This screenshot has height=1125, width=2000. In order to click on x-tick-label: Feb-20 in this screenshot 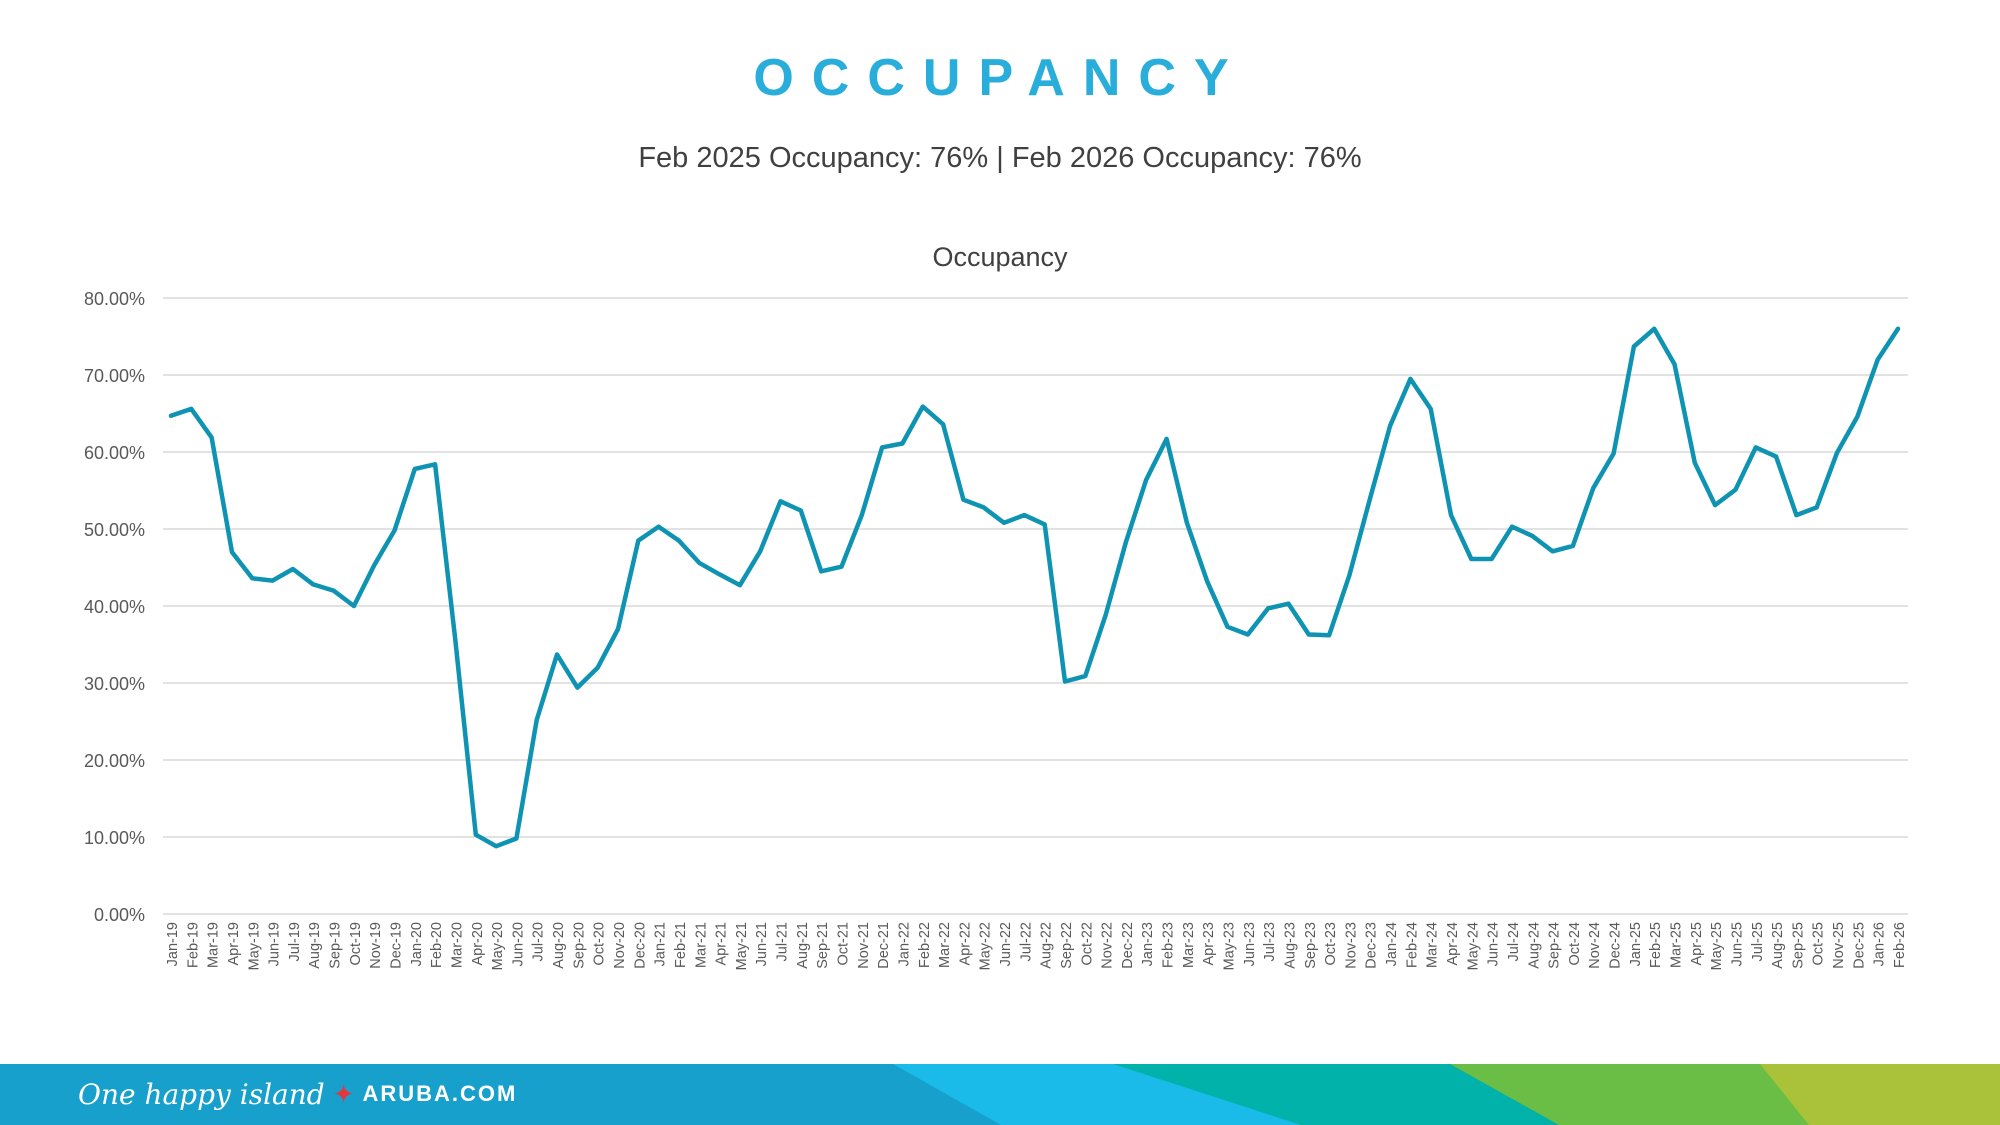, I will do `click(437, 945)`.